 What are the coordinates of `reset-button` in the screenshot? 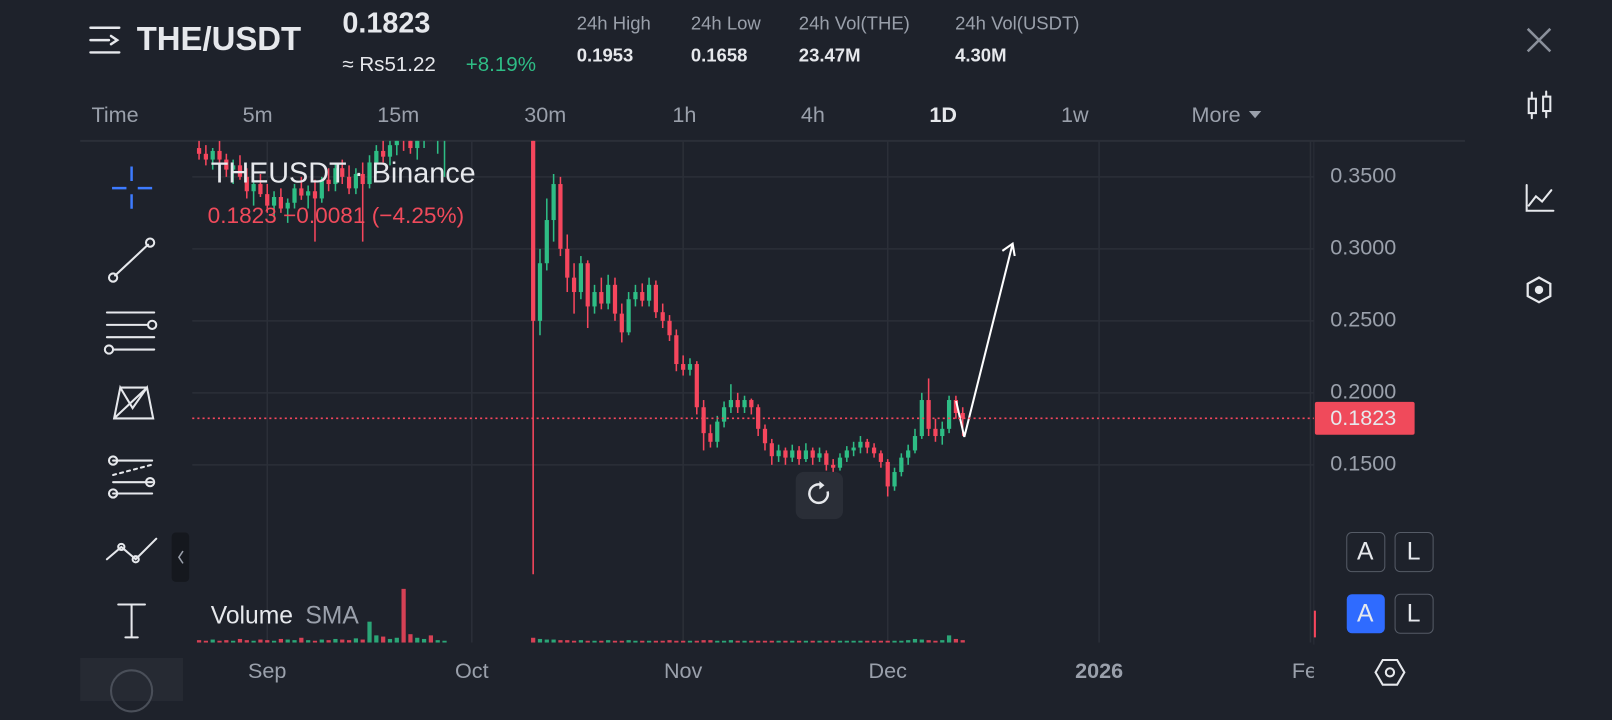 It's located at (819, 495).